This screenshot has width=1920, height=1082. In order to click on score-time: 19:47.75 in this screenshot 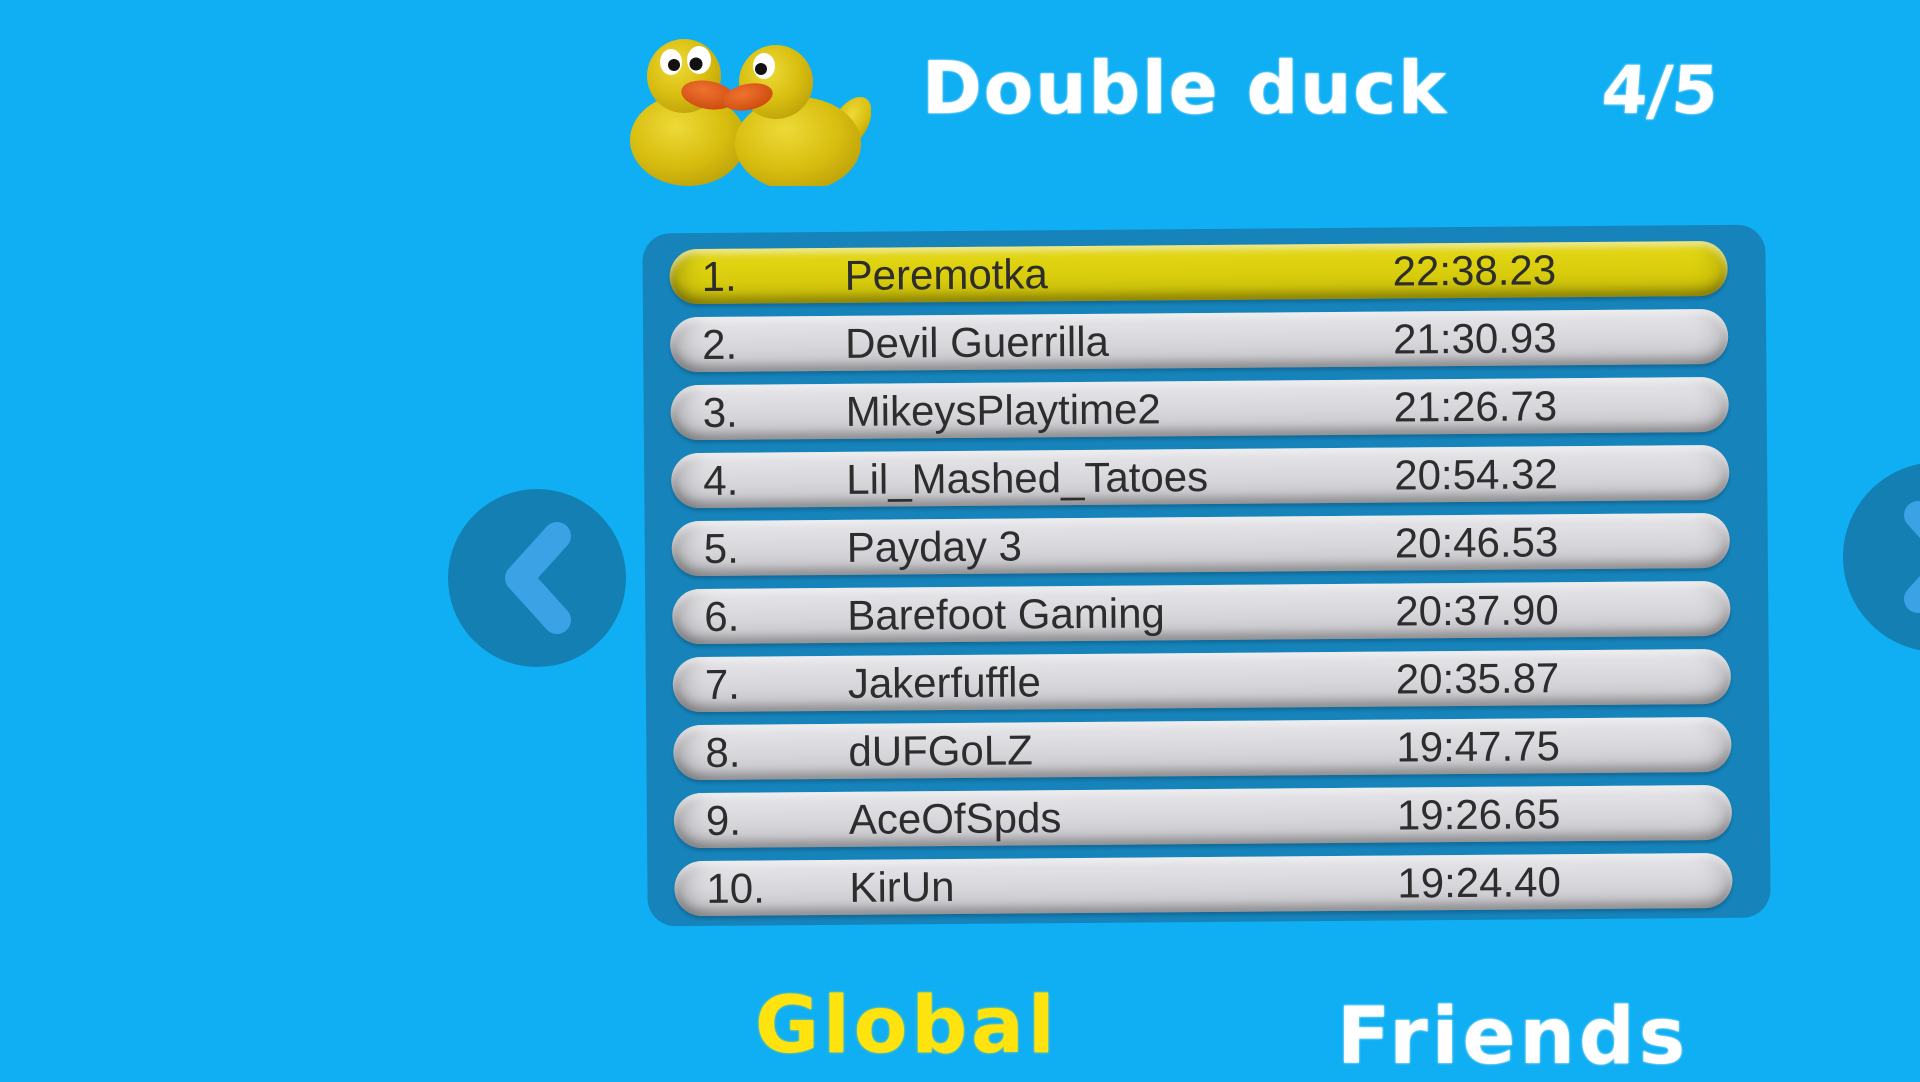, I will do `click(1478, 746)`.